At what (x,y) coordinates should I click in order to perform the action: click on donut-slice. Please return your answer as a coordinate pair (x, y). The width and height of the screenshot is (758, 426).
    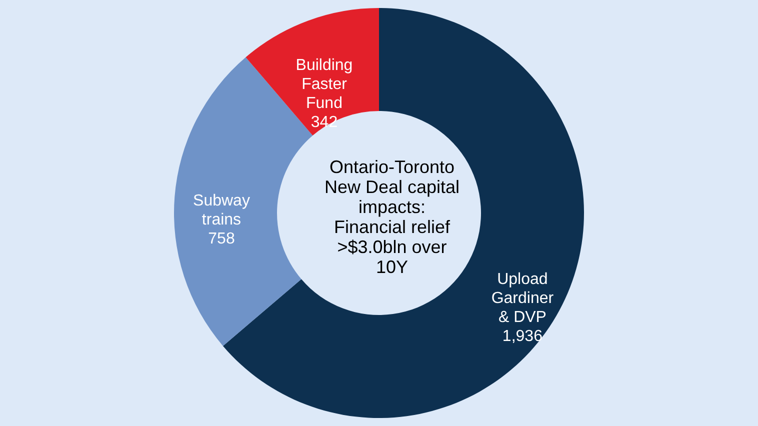
    Looking at the image, I should click on (312, 72).